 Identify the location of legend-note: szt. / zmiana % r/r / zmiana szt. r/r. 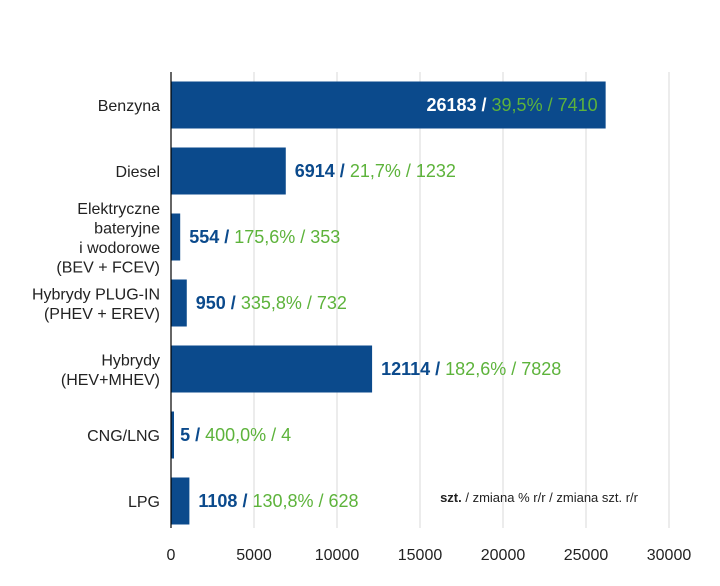
(539, 497).